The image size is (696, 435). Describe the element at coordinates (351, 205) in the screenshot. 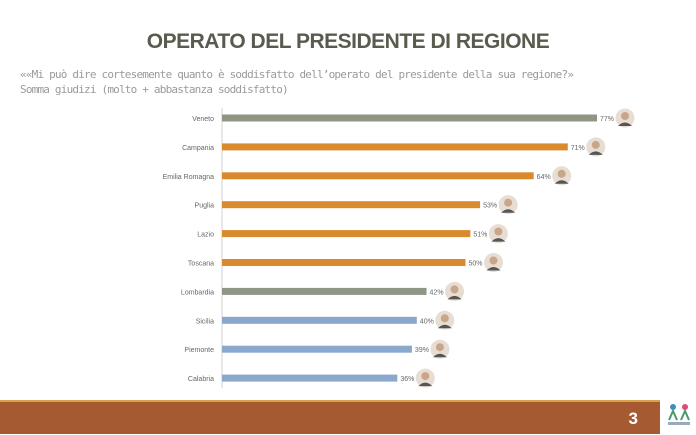

I see `bar-puglia` at that location.